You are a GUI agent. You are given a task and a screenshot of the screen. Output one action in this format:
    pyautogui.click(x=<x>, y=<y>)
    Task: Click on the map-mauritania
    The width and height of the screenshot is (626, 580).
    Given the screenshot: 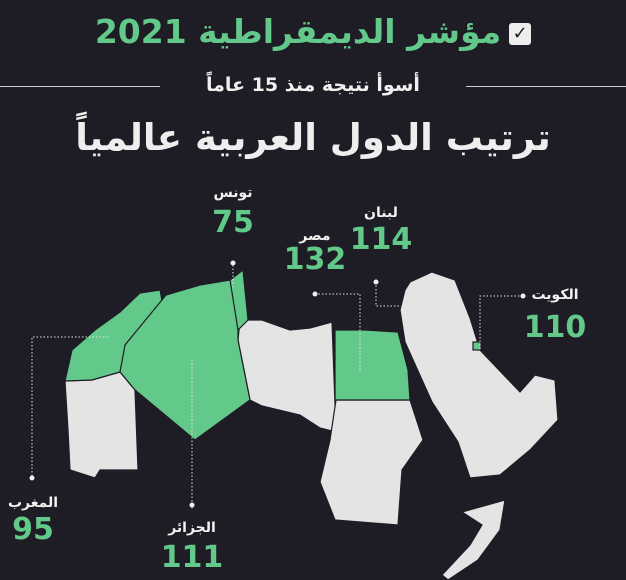 What is the action you would take?
    pyautogui.click(x=101, y=425)
    